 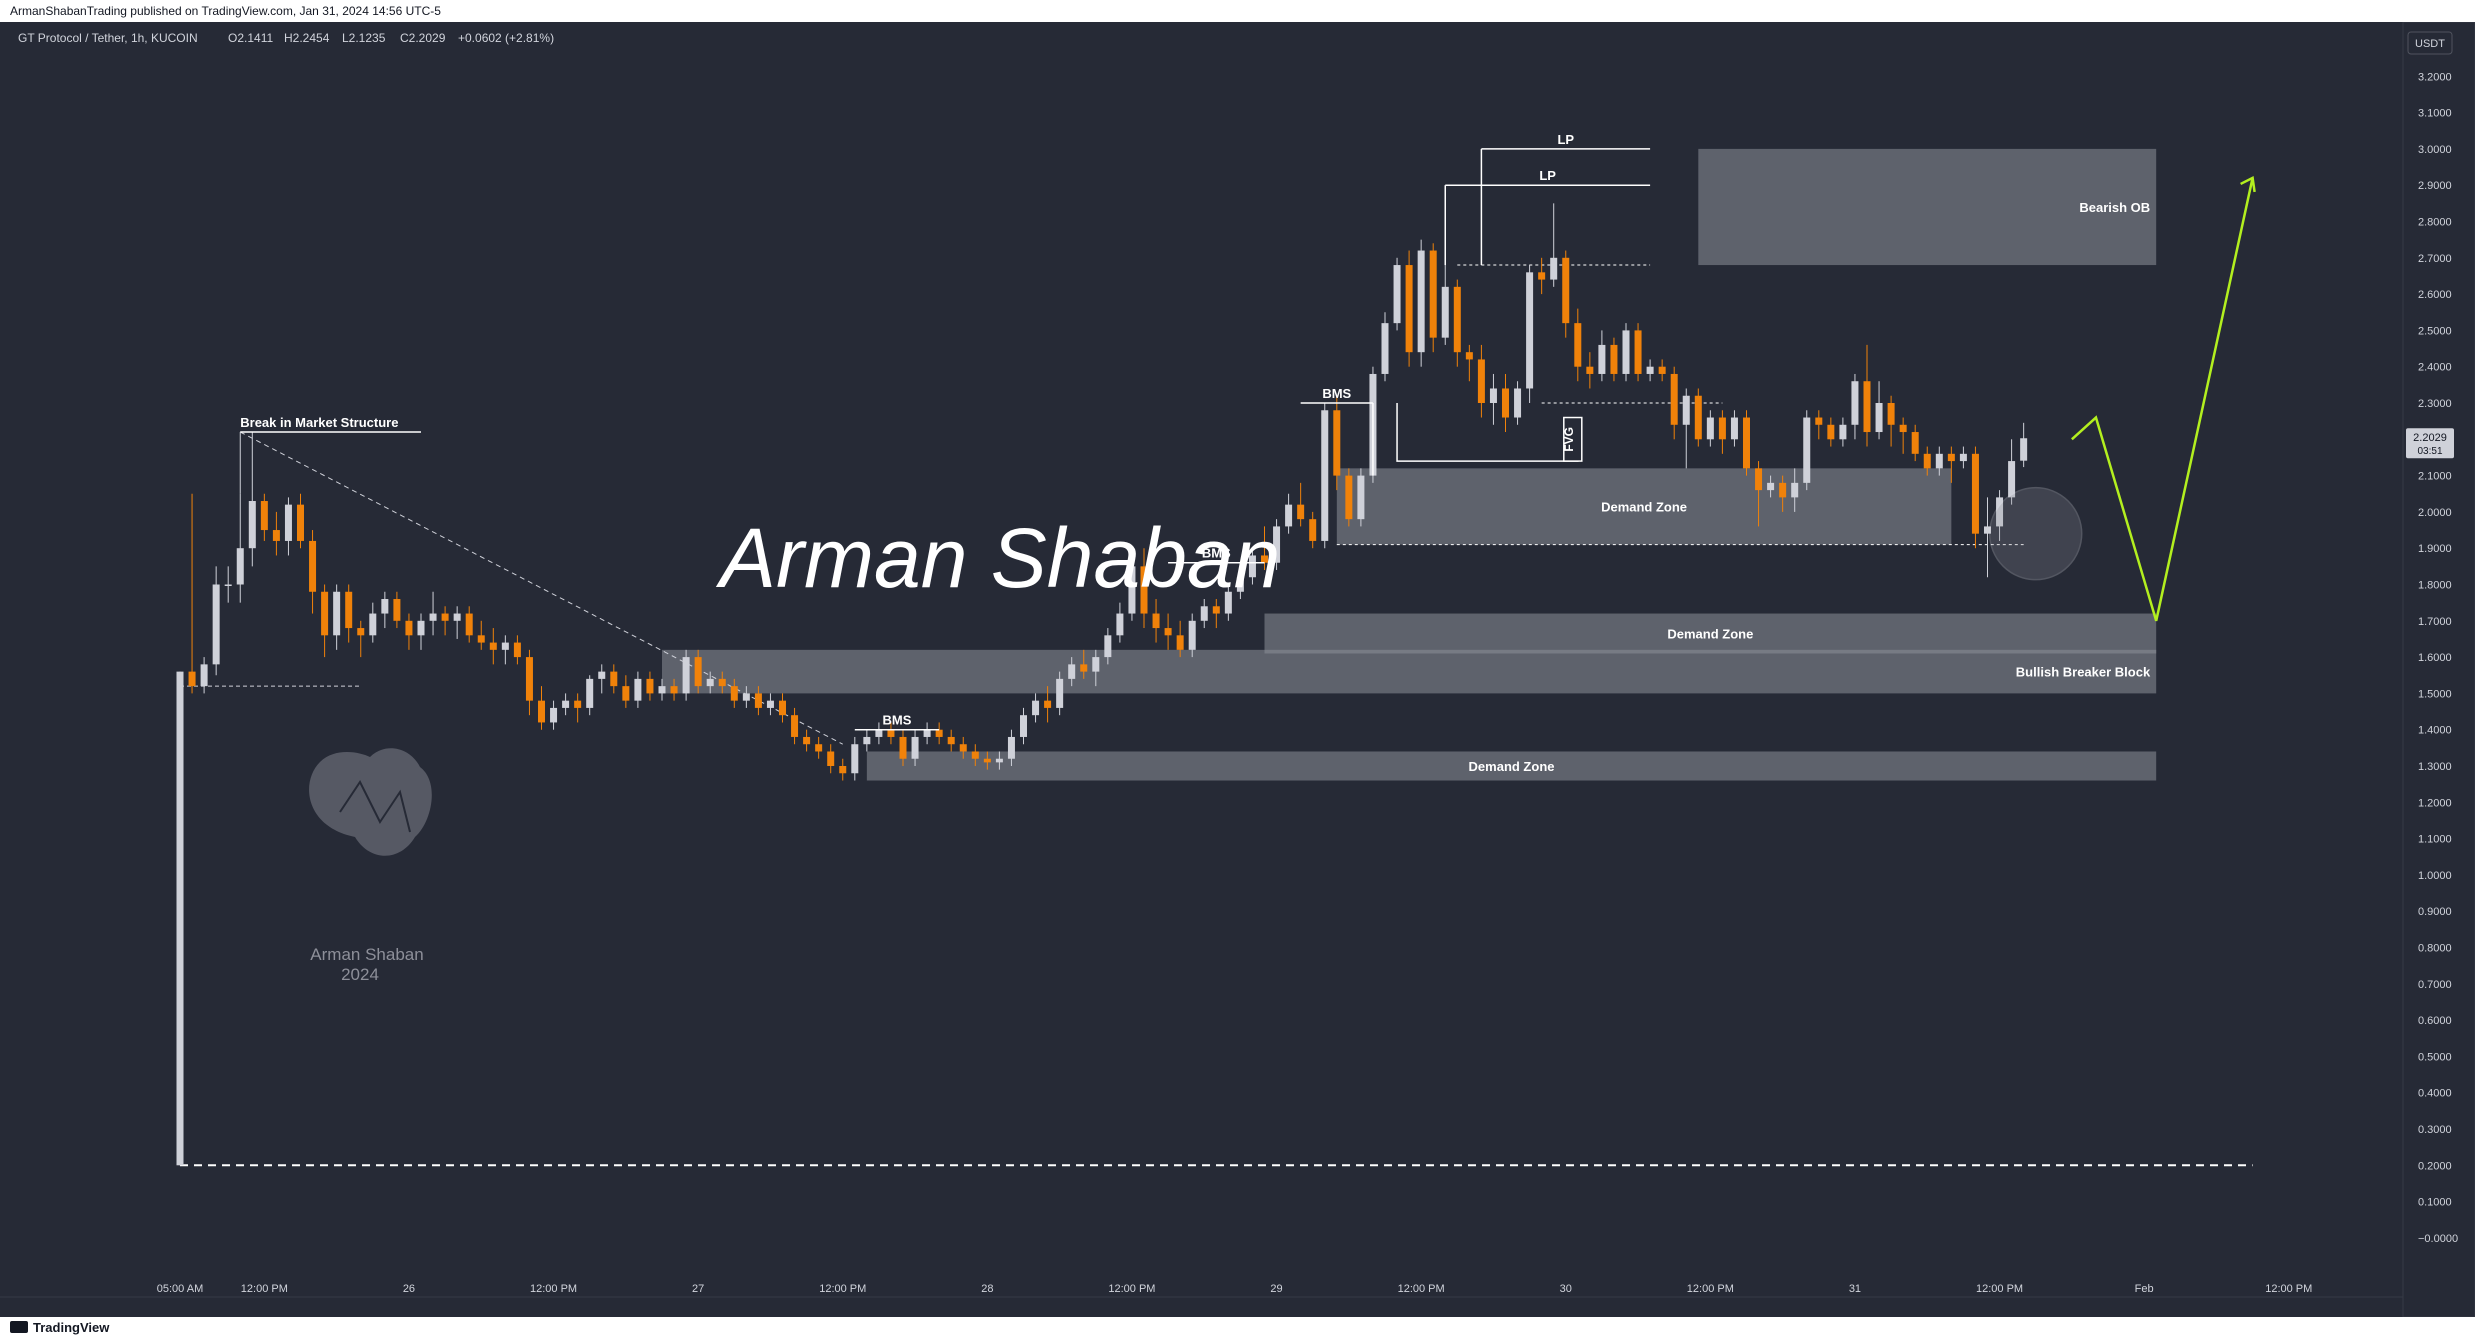 I want to click on signature-watermark: Arman Shaban, so click(x=997, y=558).